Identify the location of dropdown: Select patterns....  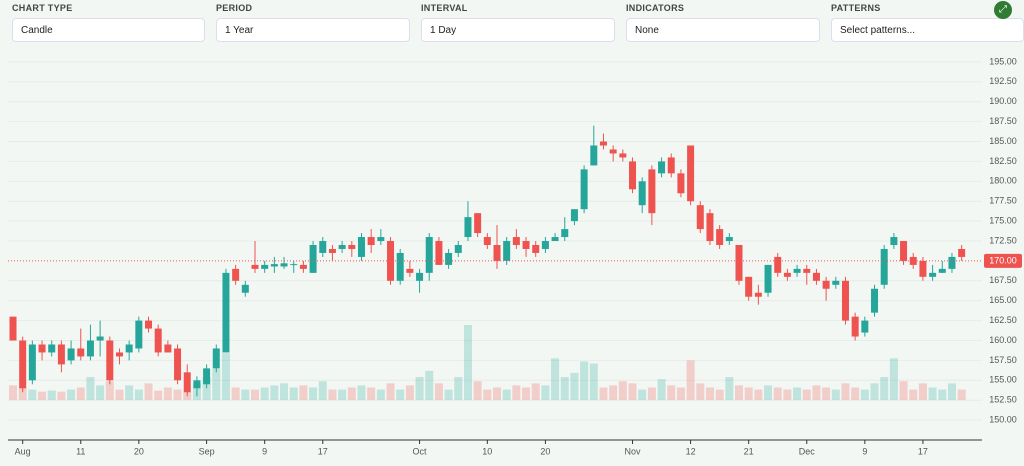
(927, 30).